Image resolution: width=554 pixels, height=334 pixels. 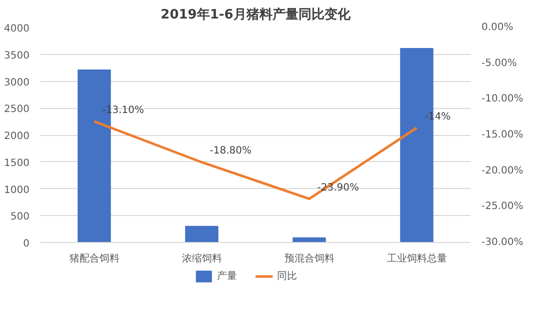 What do you see at coordinates (226, 276) in the screenshot?
I see `legend-label: 产量` at bounding box center [226, 276].